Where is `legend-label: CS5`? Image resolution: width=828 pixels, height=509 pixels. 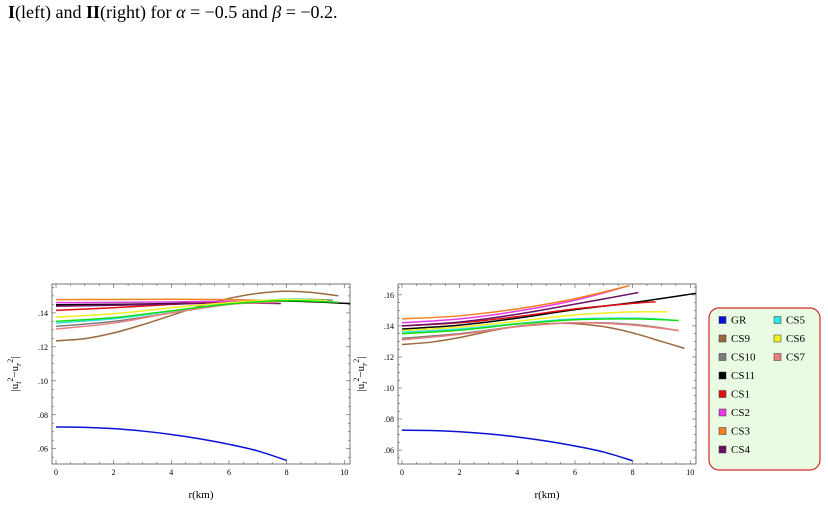 legend-label: CS5 is located at coordinates (795, 321).